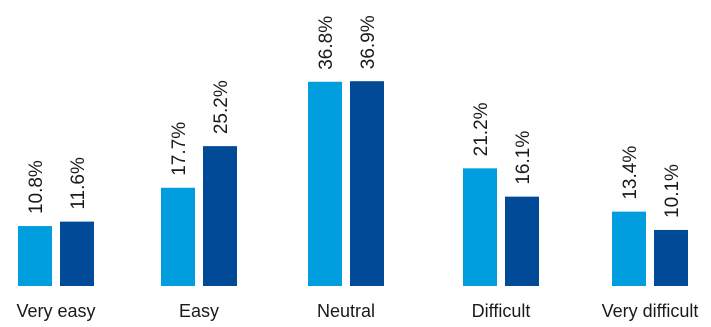  I want to click on category-label-4: Very difficult, so click(650, 311).